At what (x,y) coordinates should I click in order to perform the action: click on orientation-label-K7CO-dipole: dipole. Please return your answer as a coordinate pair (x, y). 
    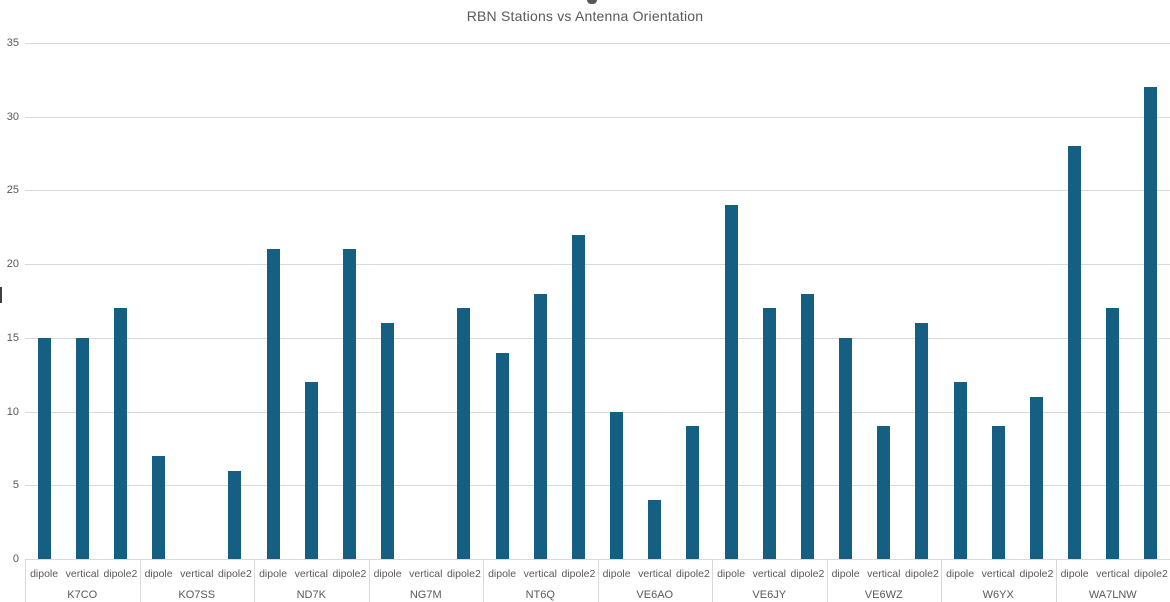
    Looking at the image, I should click on (44, 574).